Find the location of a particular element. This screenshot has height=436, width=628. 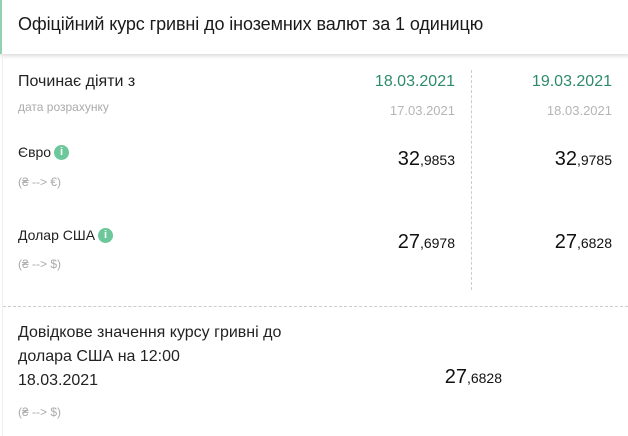

reference-rate: 27,6828 is located at coordinates (473, 377).